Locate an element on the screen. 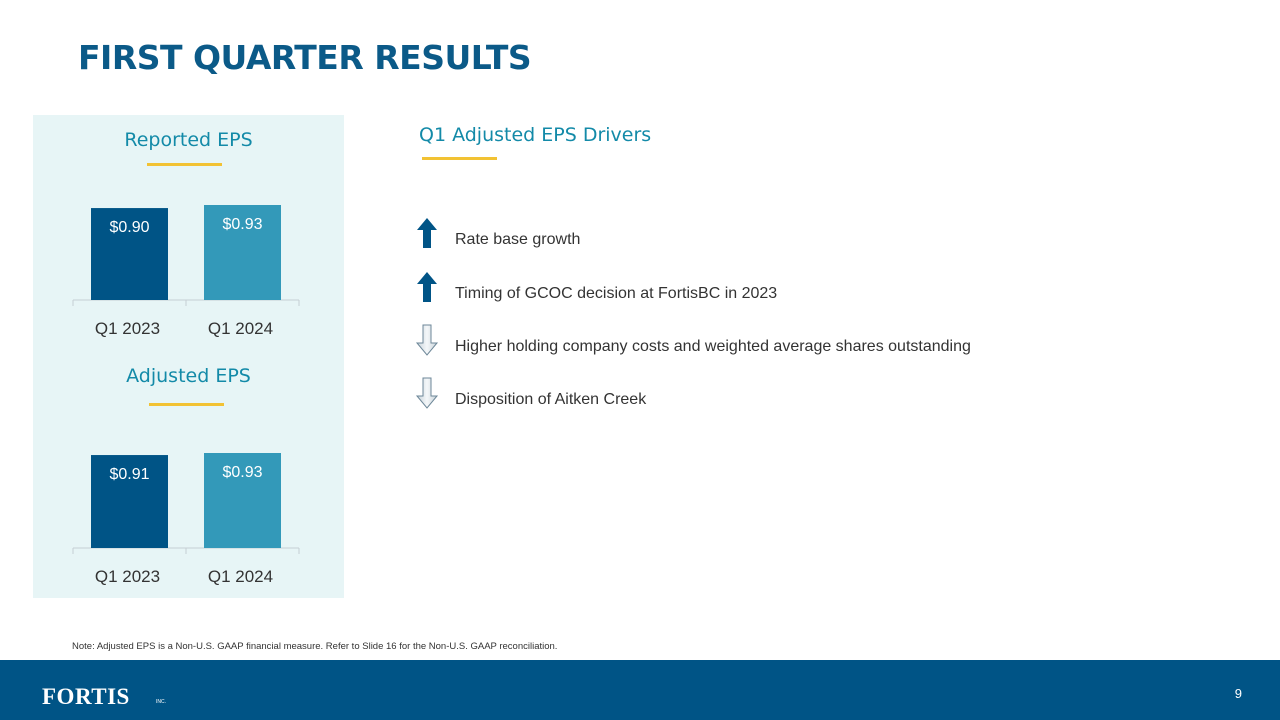 The height and width of the screenshot is (720, 1280). drivers-heading: Q1 Adjusted EPS Drivers is located at coordinates (535, 135).